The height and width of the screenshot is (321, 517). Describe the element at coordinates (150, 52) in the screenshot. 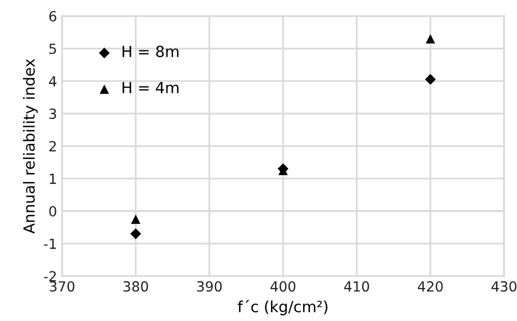

I see `legend-label: H = 8m` at that location.